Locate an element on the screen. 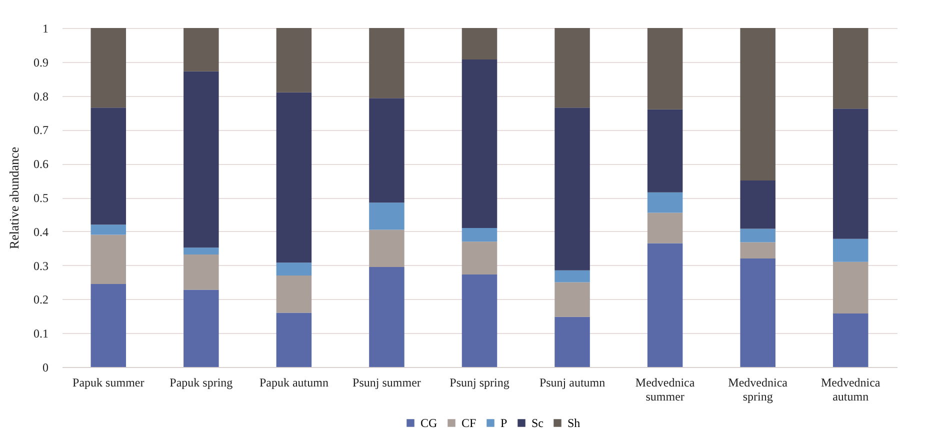 This screenshot has width=926, height=446. legend-label: Sc is located at coordinates (538, 423).